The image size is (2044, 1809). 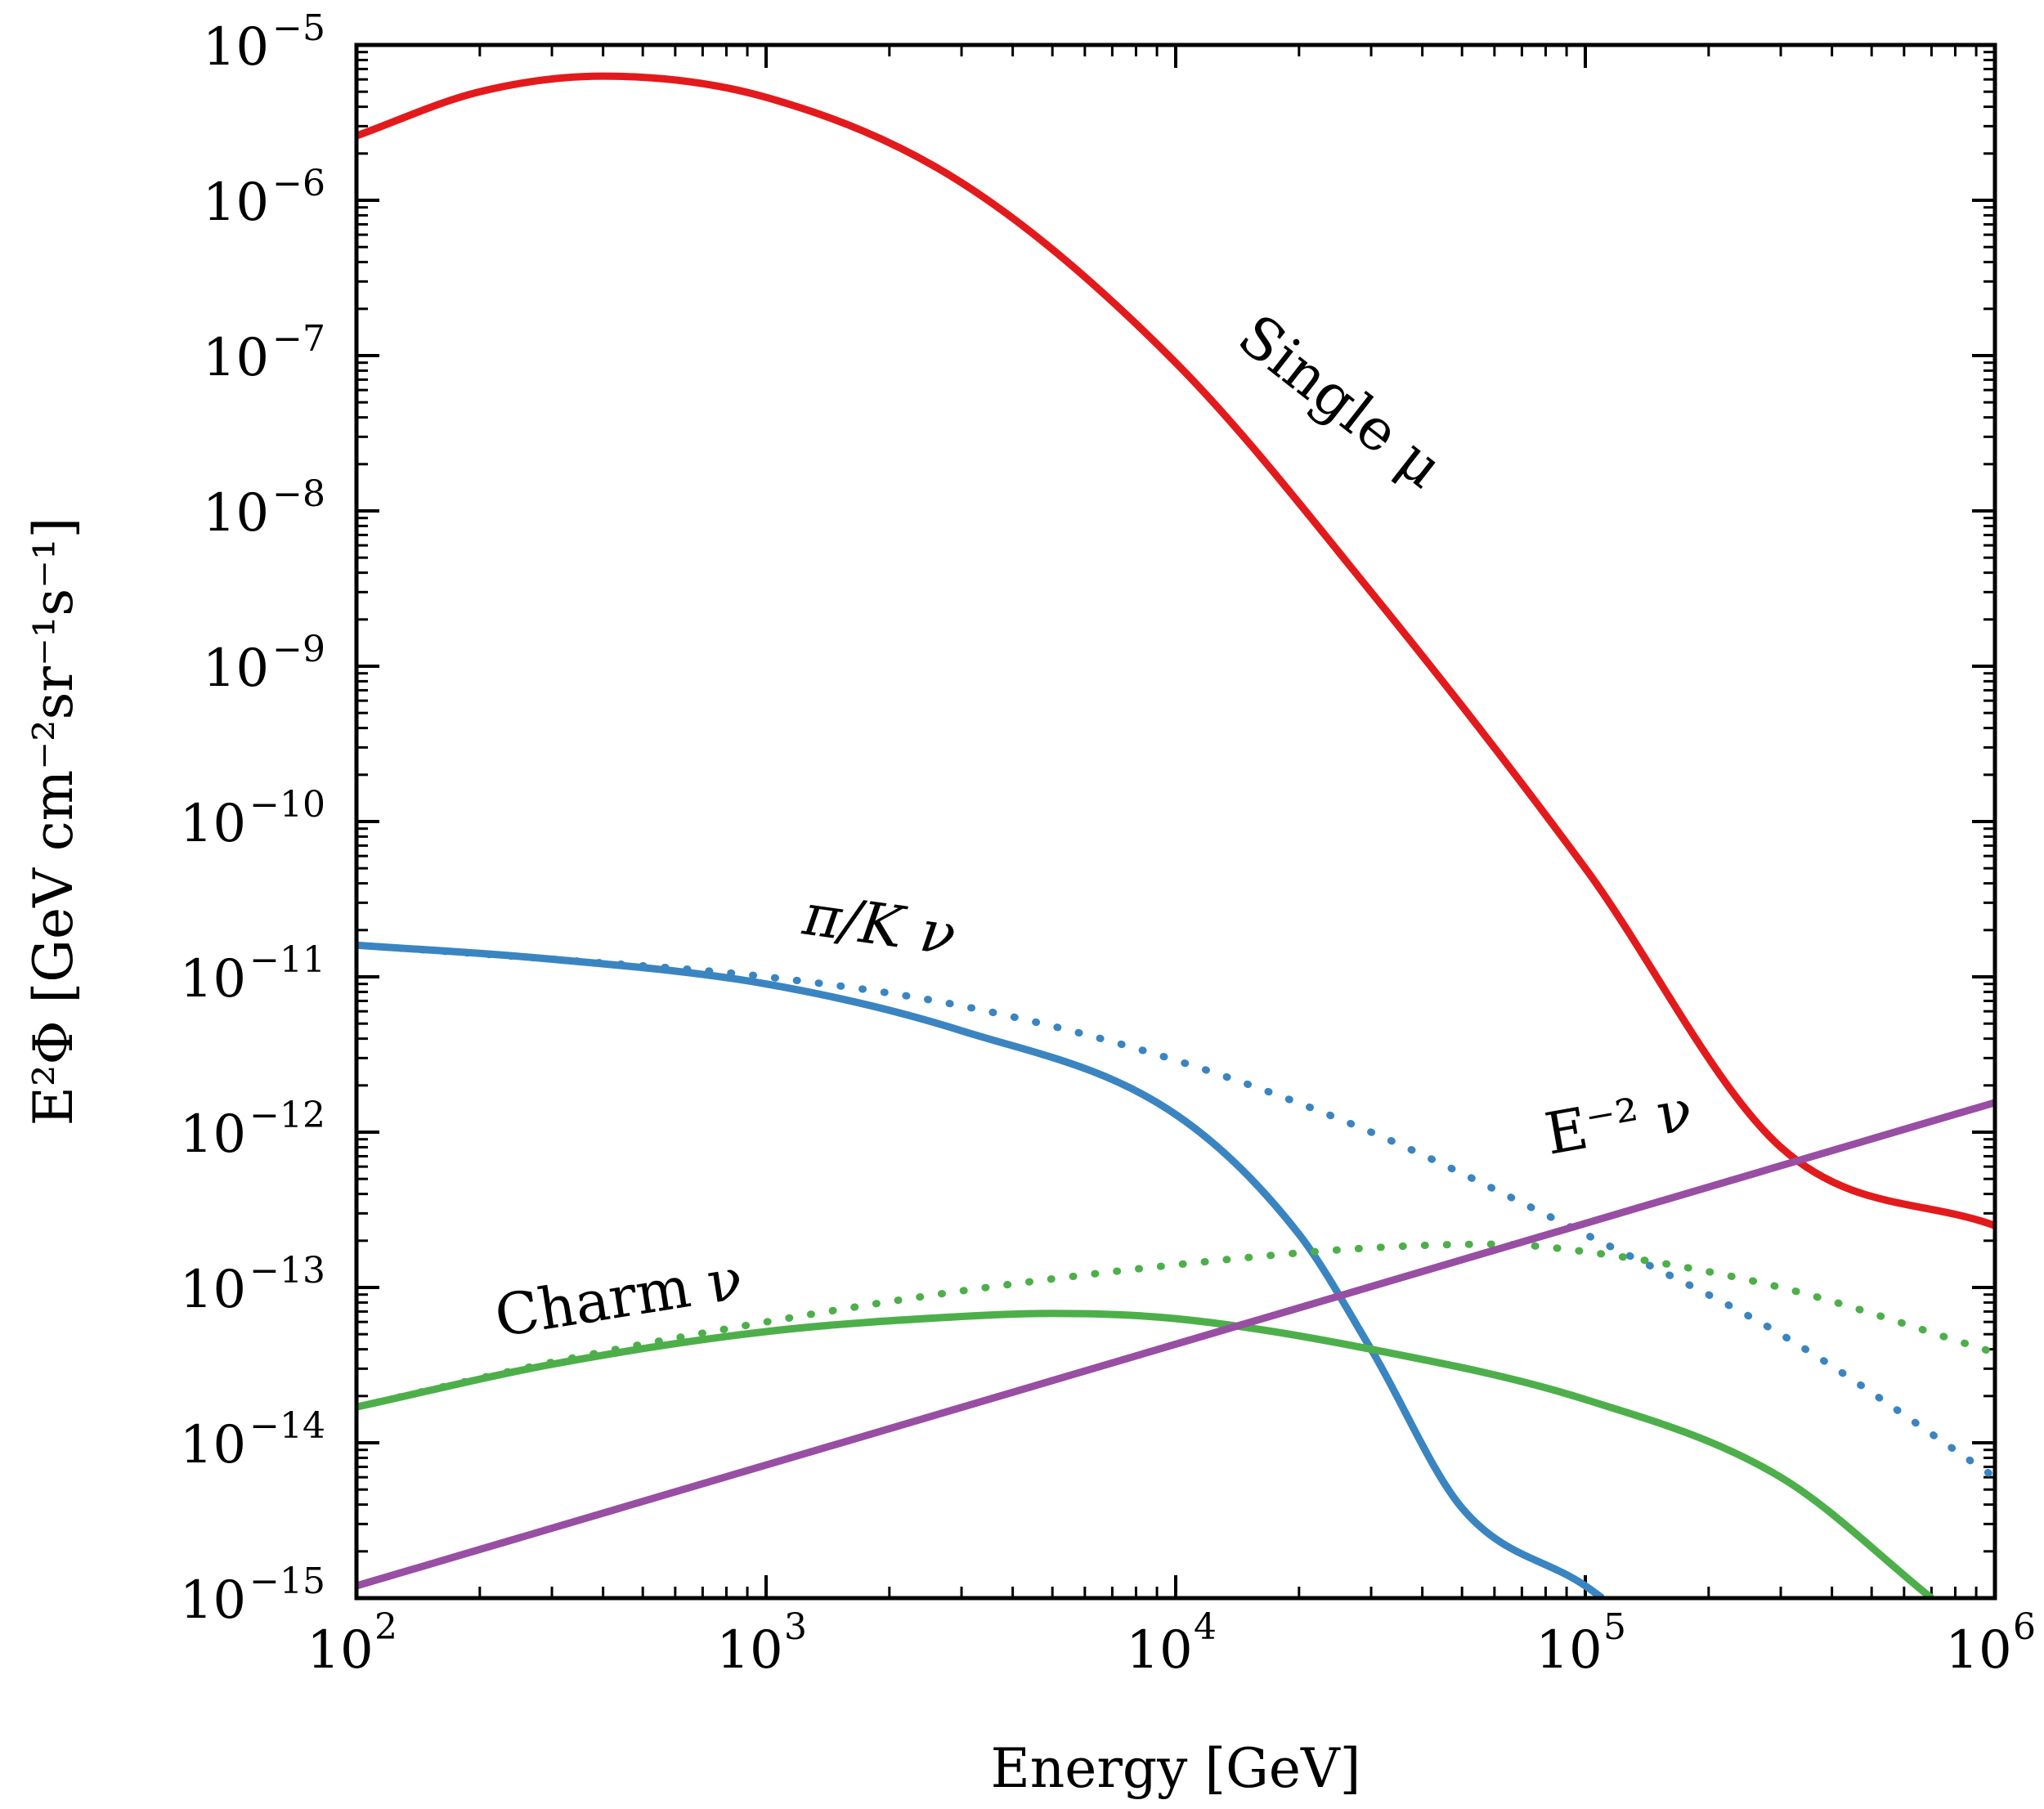 What do you see at coordinates (287, 1426) in the screenshot?
I see `y-tick-exponent: −14` at bounding box center [287, 1426].